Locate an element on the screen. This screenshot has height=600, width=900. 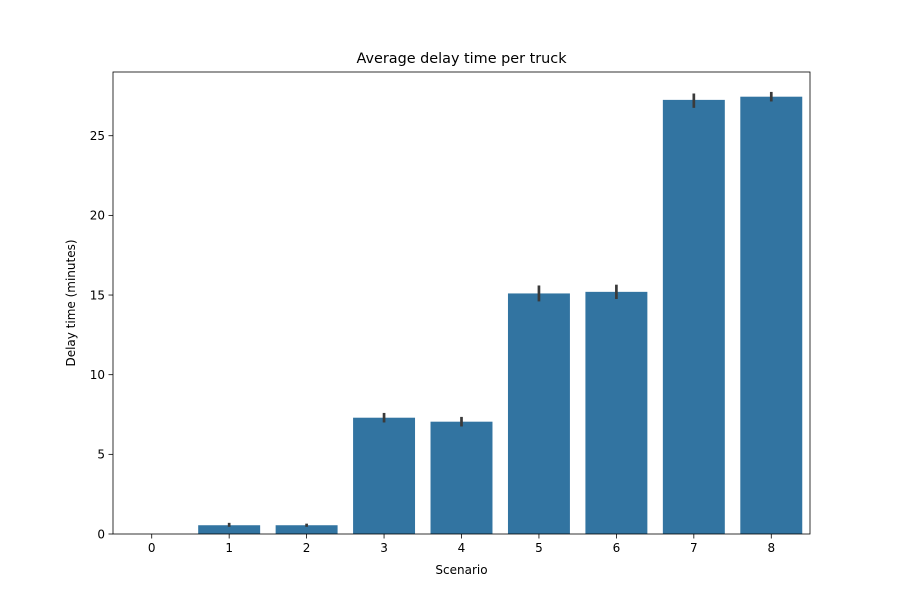
y-tick-label-0: 0 is located at coordinates (101, 534).